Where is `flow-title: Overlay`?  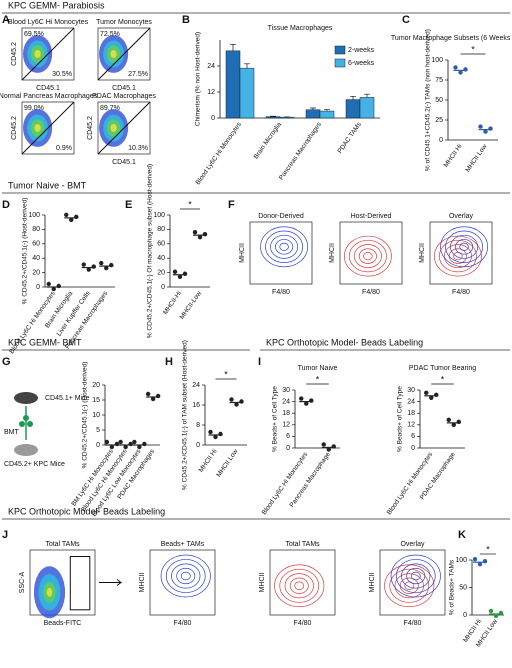 flow-title: Overlay is located at coordinates (412, 544).